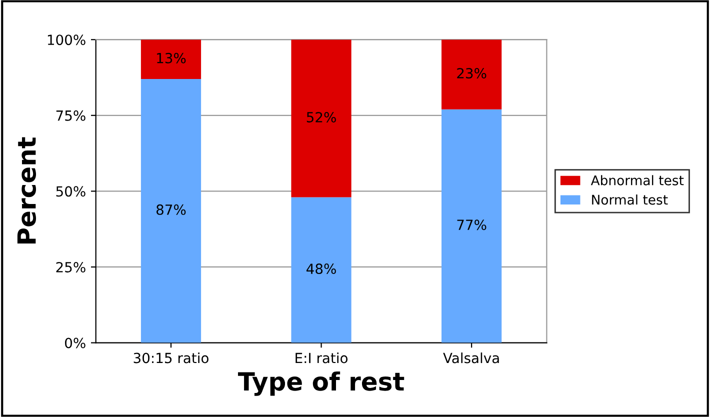 This screenshot has height=417, width=710. Describe the element at coordinates (471, 358) in the screenshot. I see `x-tick-label: Valsalva` at that location.